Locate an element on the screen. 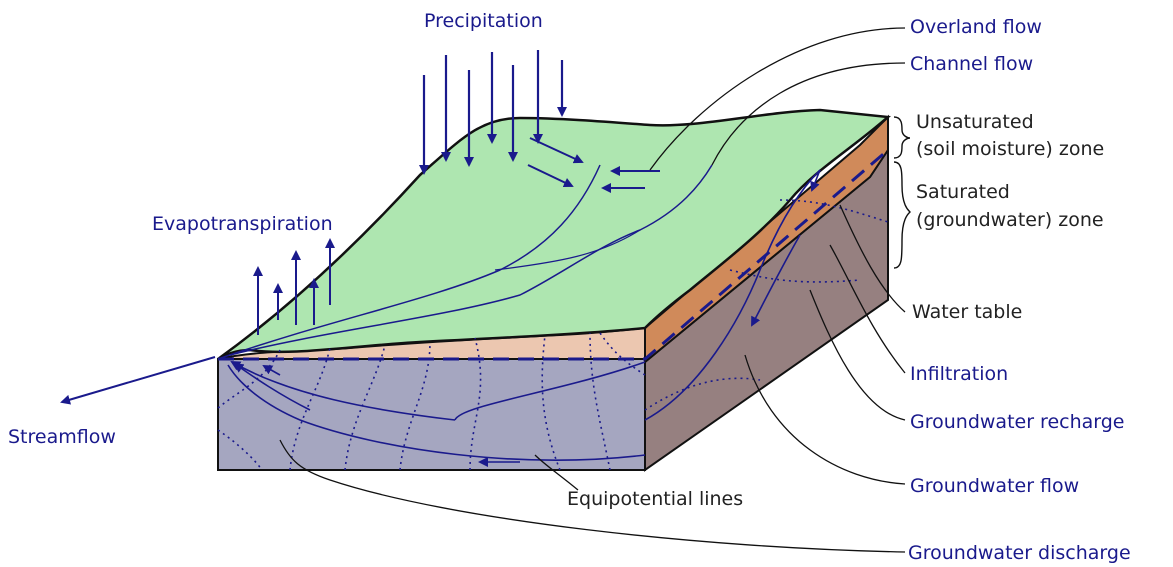  water-table-label: Water table is located at coordinates (967, 312).